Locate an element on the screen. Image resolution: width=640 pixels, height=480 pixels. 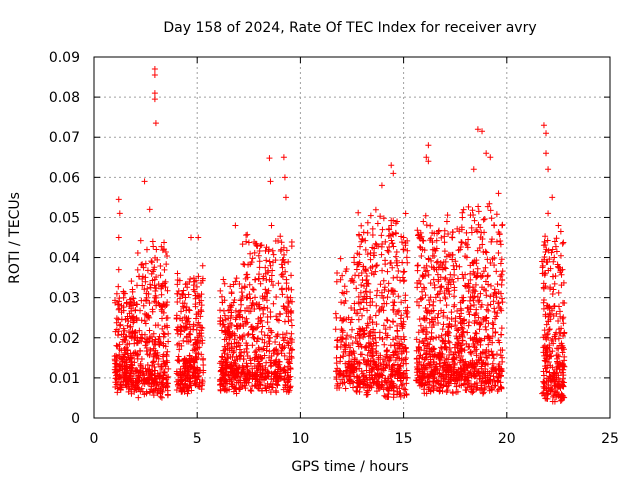
y-tick-label: 0.04 is located at coordinates (64, 259).